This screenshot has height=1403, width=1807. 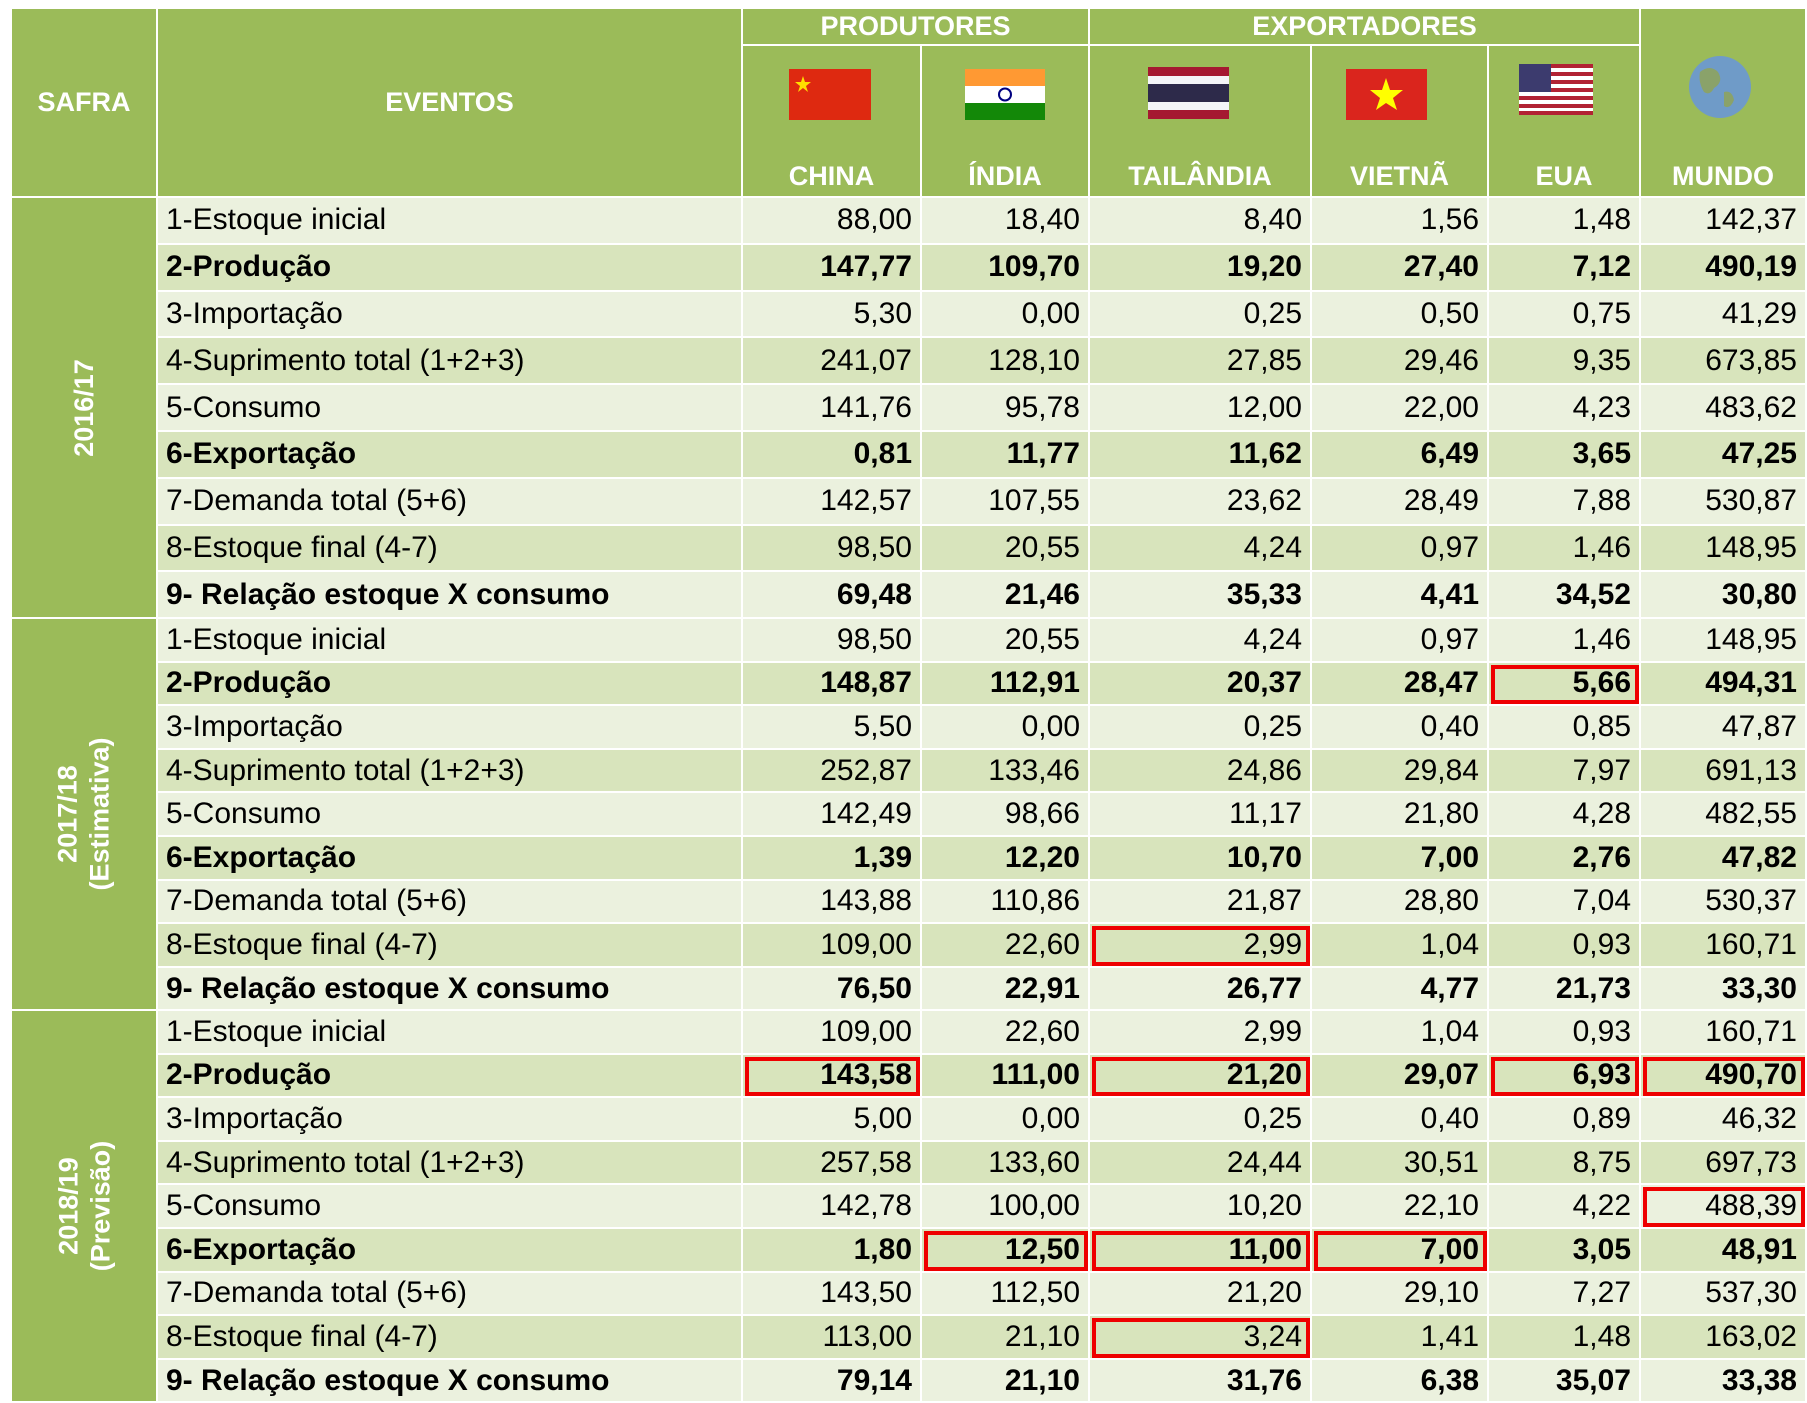 What do you see at coordinates (832, 684) in the screenshot?
I see `value-cell: 148,87` at bounding box center [832, 684].